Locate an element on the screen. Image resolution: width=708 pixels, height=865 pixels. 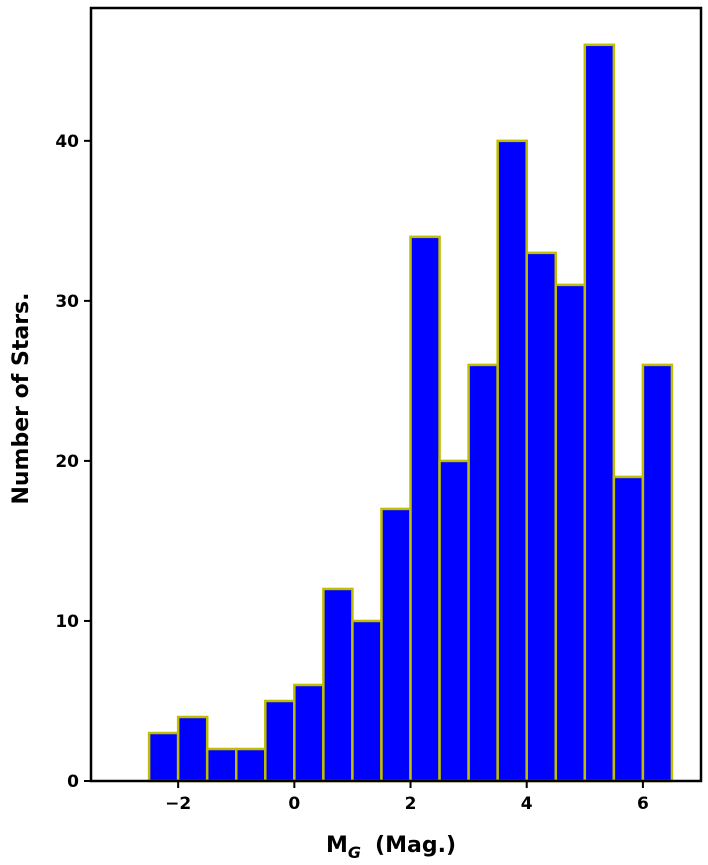
x-tick-label: 6 is located at coordinates (643, 804).